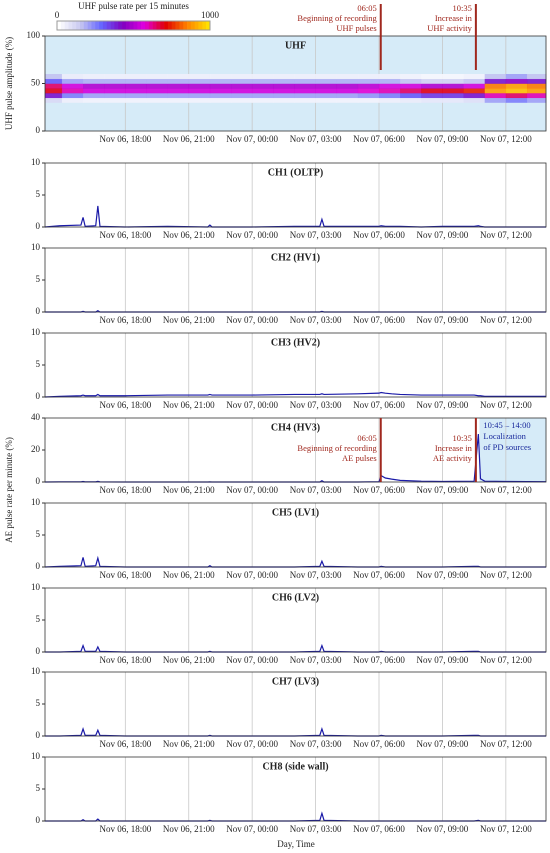 The height and width of the screenshot is (853, 550). What do you see at coordinates (506, 425) in the screenshot?
I see `highlight-text: 10:45 – 14:00` at bounding box center [506, 425].